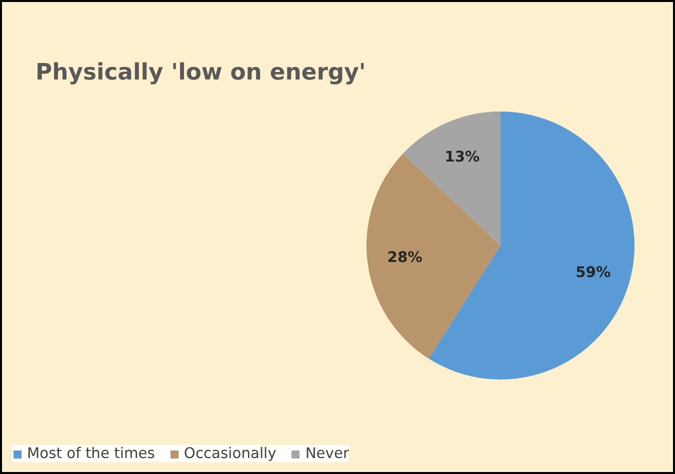 This screenshot has height=474, width=675. I want to click on data-label: 28%, so click(405, 257).